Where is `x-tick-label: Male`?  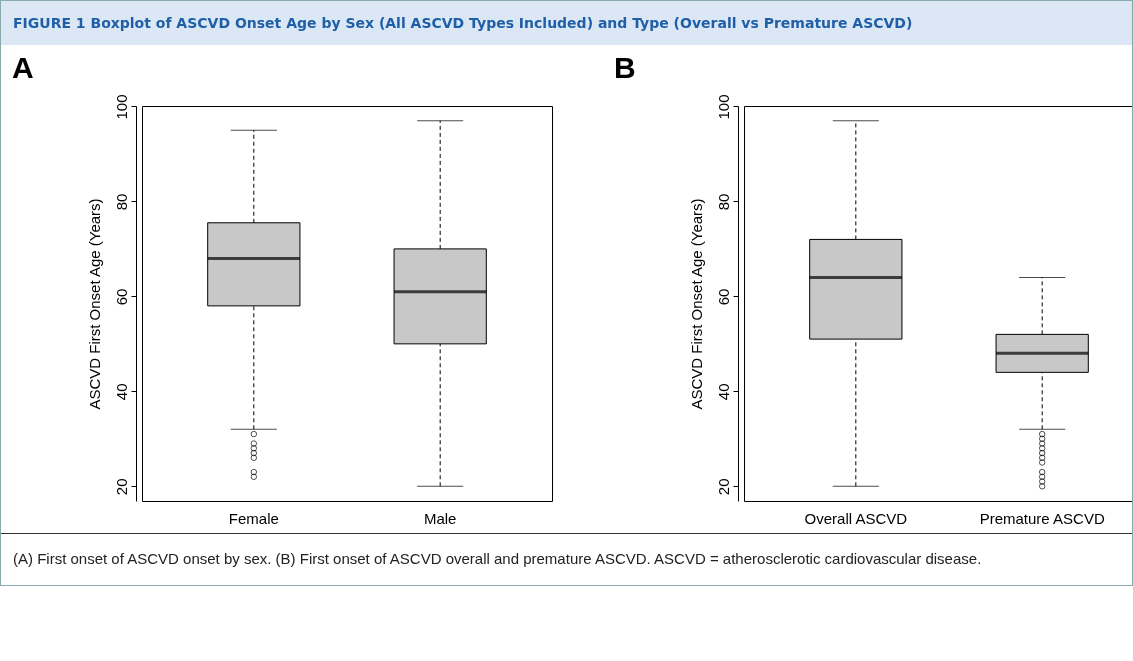 x-tick-label: Male is located at coordinates (440, 518).